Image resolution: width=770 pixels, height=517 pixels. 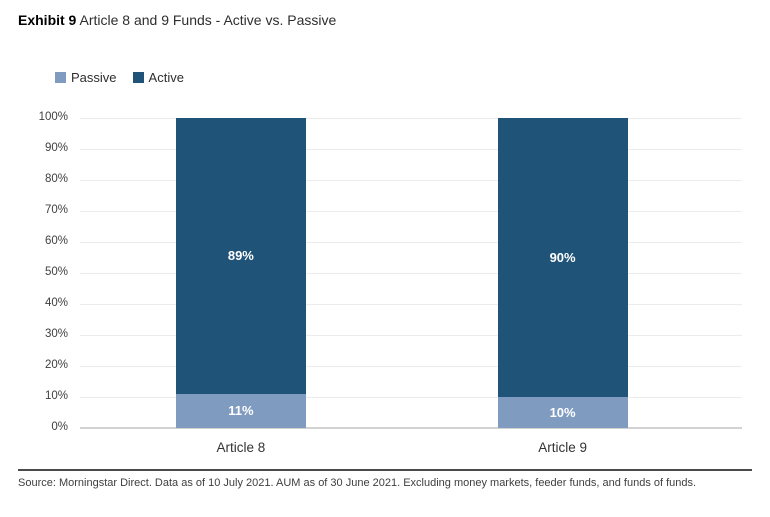 What do you see at coordinates (60, 77) in the screenshot?
I see `legend-swatch-passive` at bounding box center [60, 77].